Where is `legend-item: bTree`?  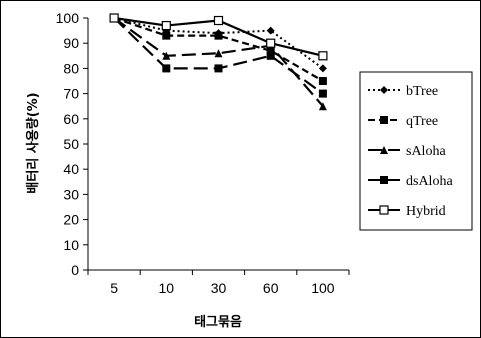 legend-item: bTree is located at coordinates (403, 91).